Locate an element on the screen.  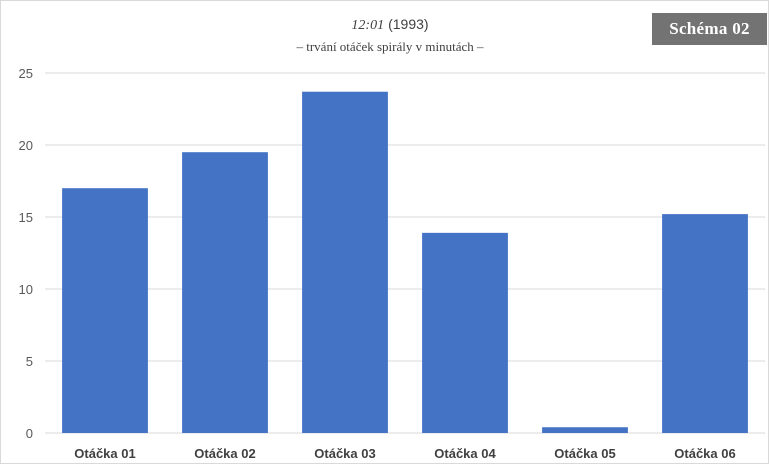
y-tick-label: 5 is located at coordinates (29, 361).